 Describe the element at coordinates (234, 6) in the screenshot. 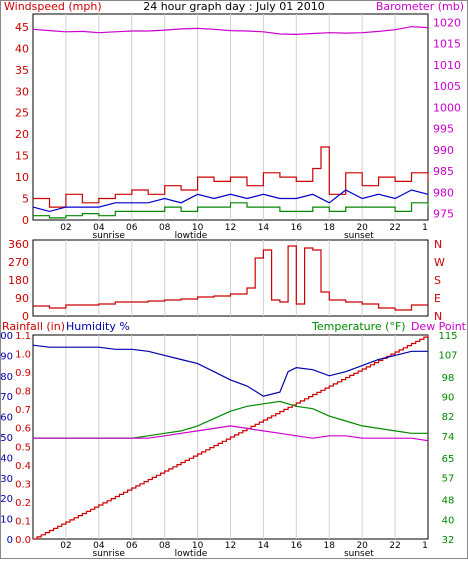

I see `chart-title: 24 hour graph day : July 01 2010` at that location.